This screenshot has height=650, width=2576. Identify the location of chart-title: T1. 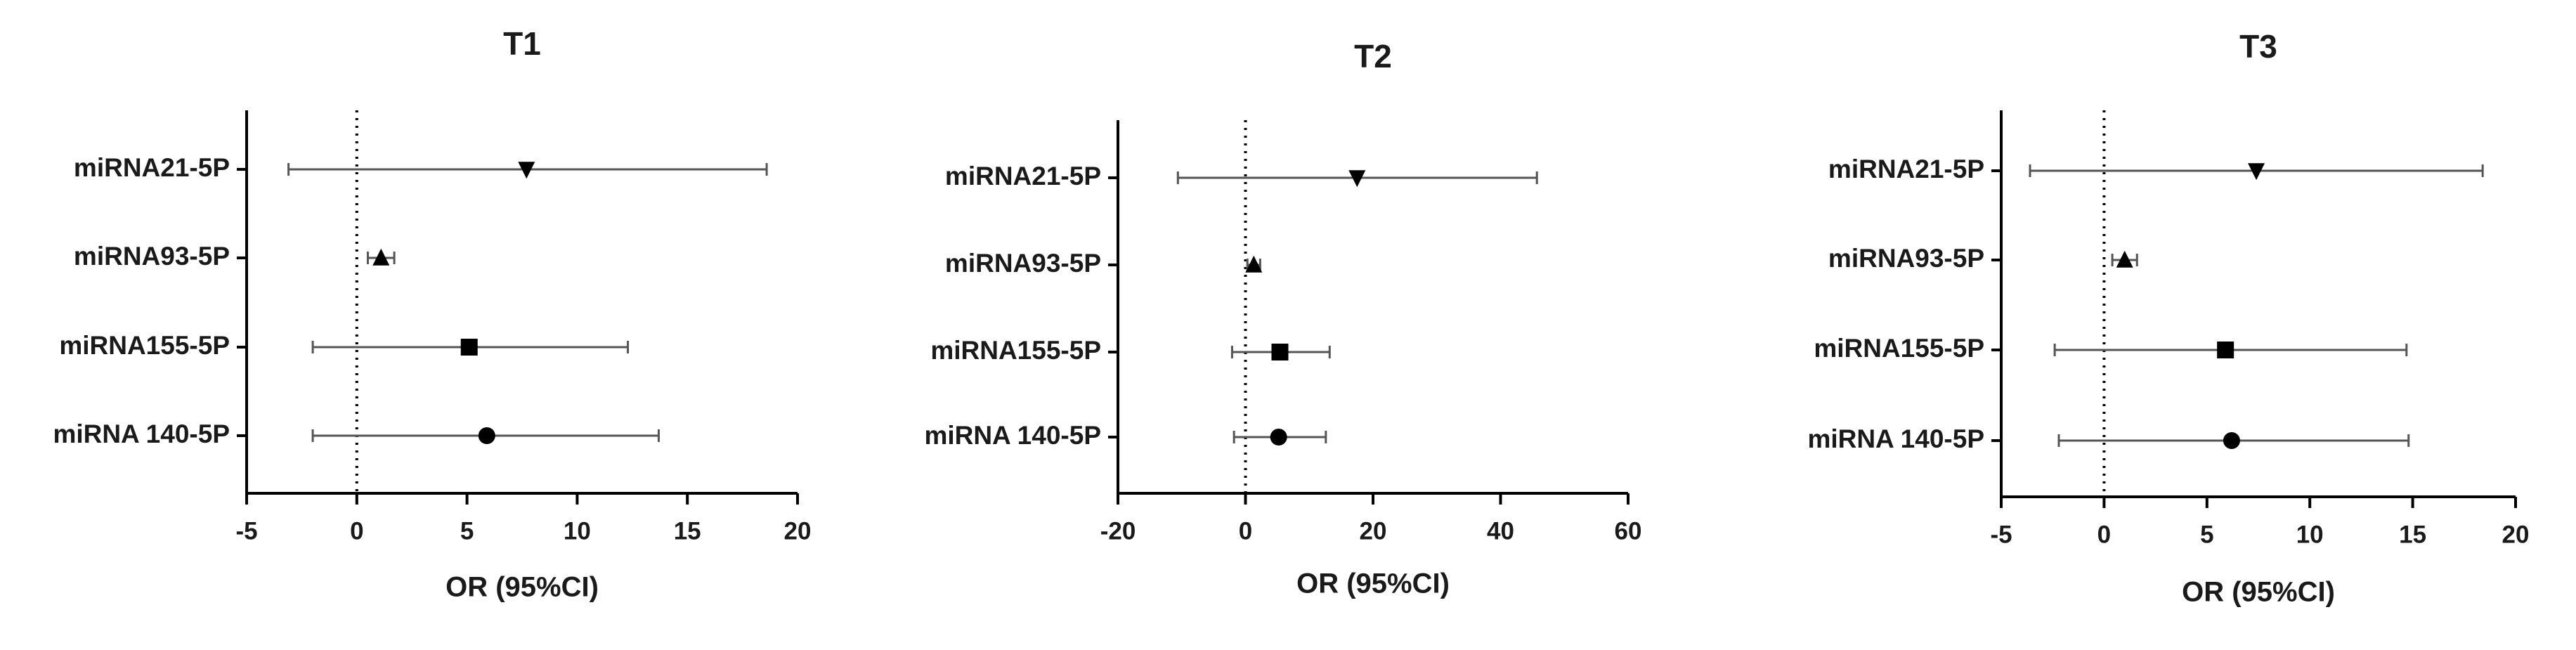
(522, 43).